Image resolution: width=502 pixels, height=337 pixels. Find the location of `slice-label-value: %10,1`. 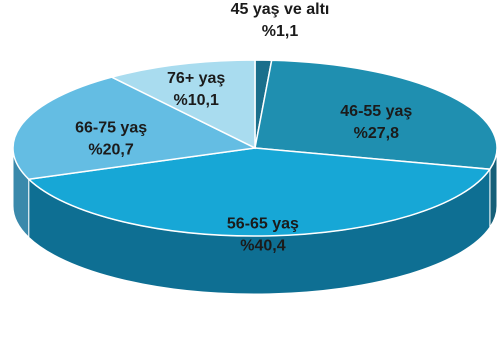

slice-label-value: %10,1 is located at coordinates (195, 100).